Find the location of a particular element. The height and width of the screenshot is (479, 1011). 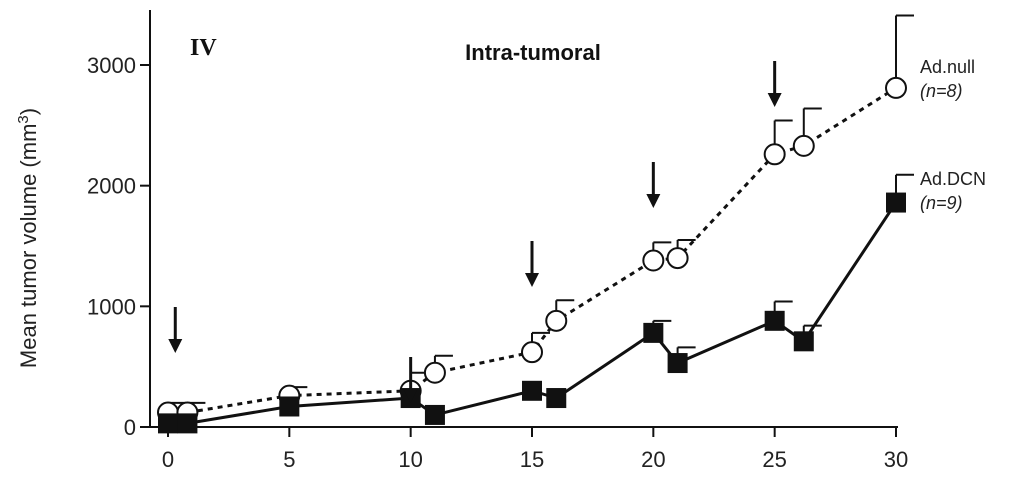

x-tick-label: 20 is located at coordinates (653, 459).